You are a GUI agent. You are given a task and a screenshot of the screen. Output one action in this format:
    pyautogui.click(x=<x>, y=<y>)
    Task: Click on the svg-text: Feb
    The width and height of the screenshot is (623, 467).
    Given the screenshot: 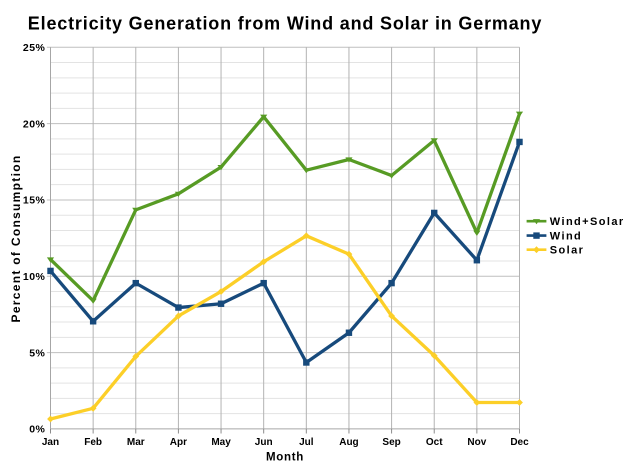 What is the action you would take?
    pyautogui.click(x=93, y=442)
    